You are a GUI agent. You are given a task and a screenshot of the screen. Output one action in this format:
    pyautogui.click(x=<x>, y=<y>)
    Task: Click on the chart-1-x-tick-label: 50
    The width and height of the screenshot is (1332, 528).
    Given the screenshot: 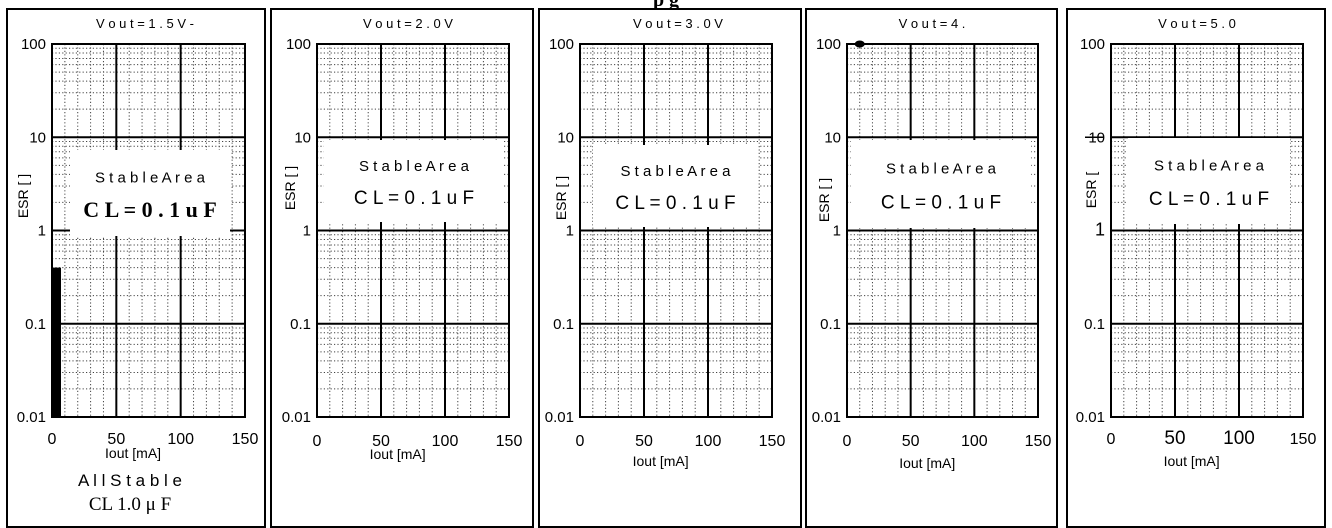 What is the action you would take?
    pyautogui.click(x=116, y=439)
    